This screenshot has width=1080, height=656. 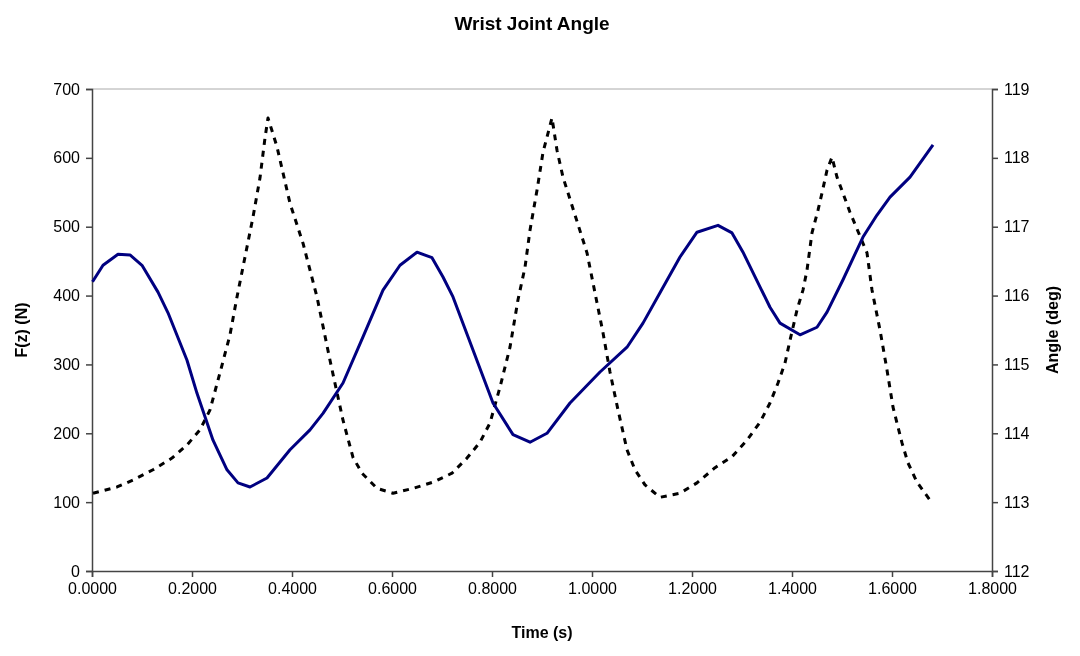 What do you see at coordinates (93, 589) in the screenshot?
I see `x-tick-label: 0.0000` at bounding box center [93, 589].